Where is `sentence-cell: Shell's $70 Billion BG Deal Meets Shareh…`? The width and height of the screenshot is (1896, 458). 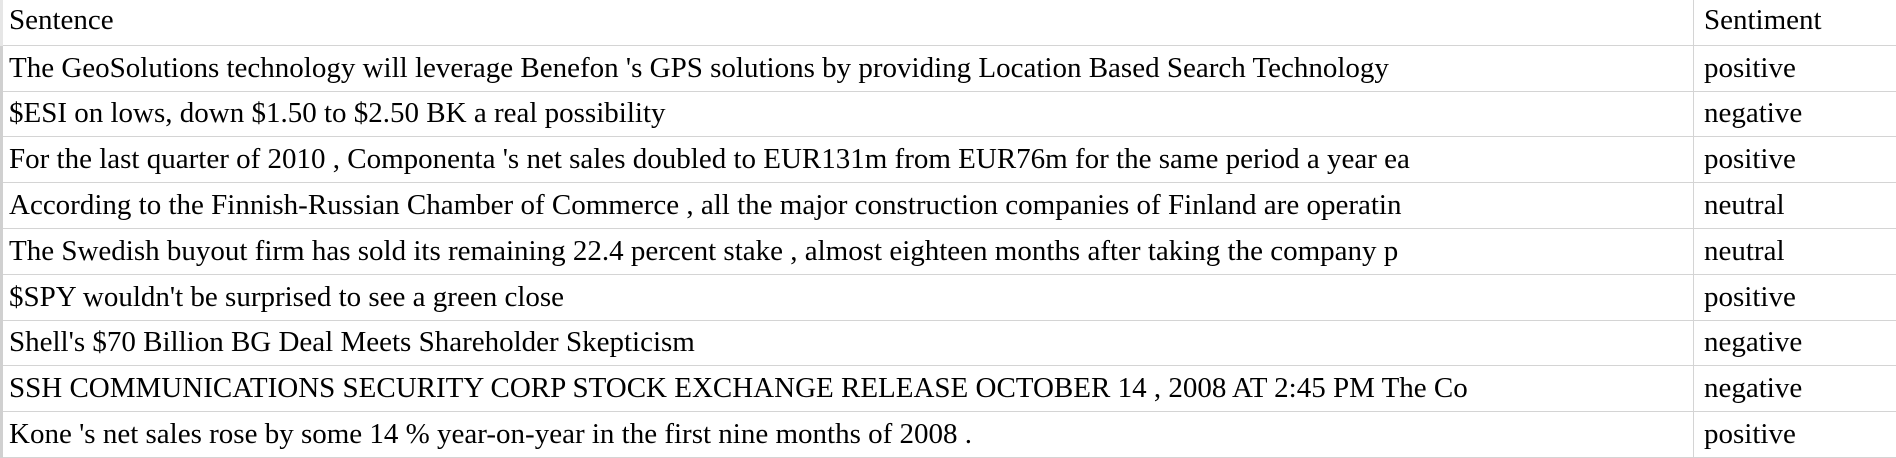 sentence-cell: Shell's $70 Billion BG Deal Meets Shareh… is located at coordinates (847, 343).